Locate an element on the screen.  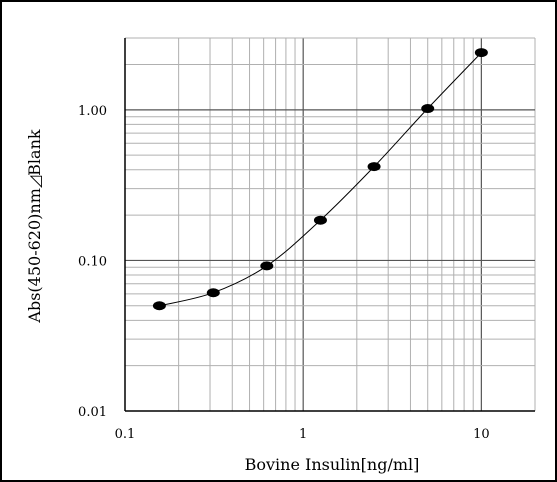
x-tick-label: 1 is located at coordinates (303, 434).